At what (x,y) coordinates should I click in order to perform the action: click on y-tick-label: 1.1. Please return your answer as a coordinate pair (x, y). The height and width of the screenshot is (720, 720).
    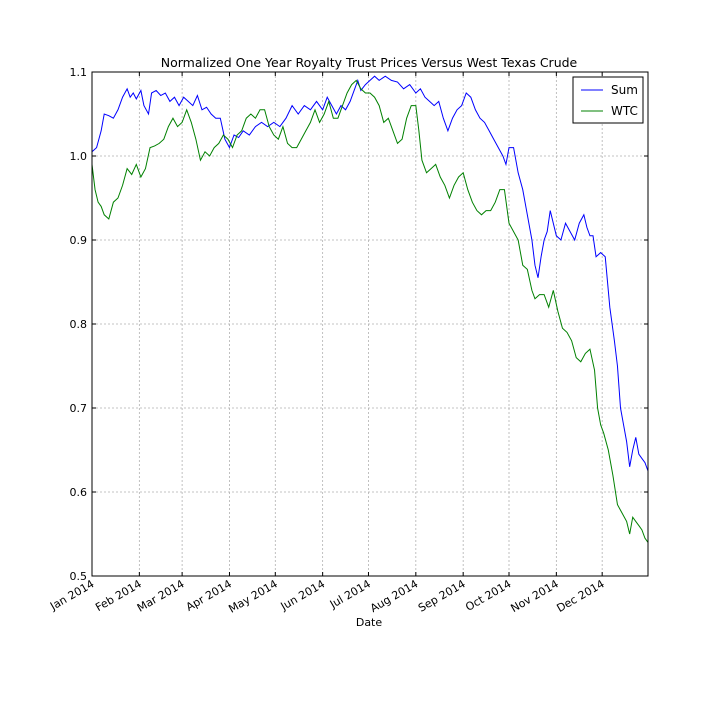
    Looking at the image, I should click on (79, 72).